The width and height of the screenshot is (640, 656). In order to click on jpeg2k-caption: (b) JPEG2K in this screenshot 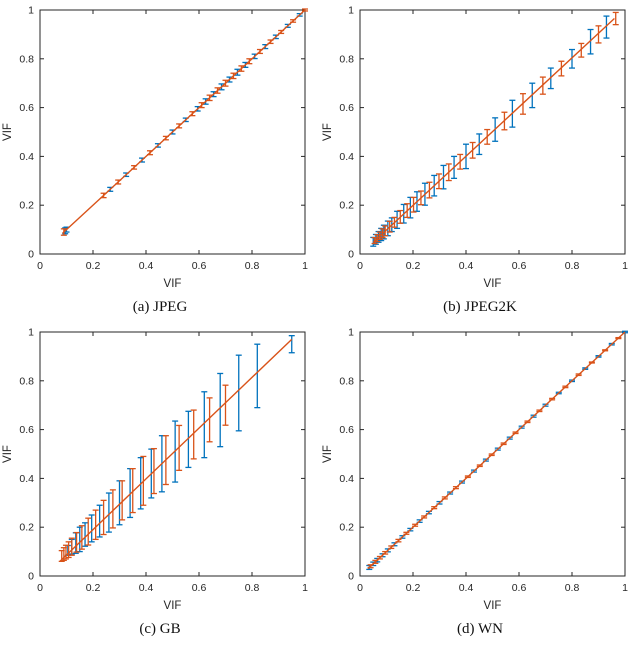, I will do `click(480, 307)`.